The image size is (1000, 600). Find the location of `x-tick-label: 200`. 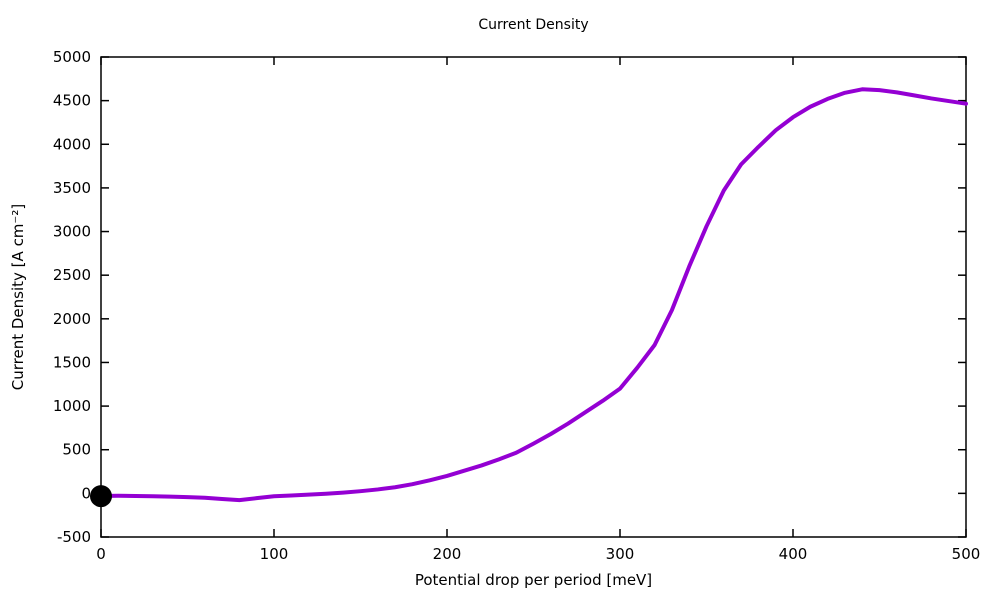

x-tick-label: 200 is located at coordinates (447, 554).